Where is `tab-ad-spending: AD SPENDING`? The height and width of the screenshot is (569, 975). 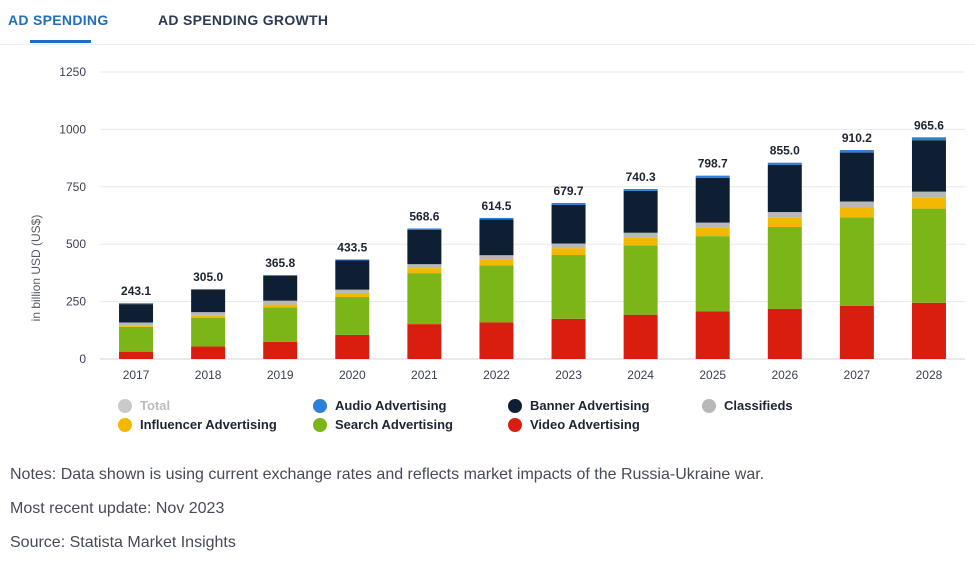 tab-ad-spending: AD SPENDING is located at coordinates (58, 20).